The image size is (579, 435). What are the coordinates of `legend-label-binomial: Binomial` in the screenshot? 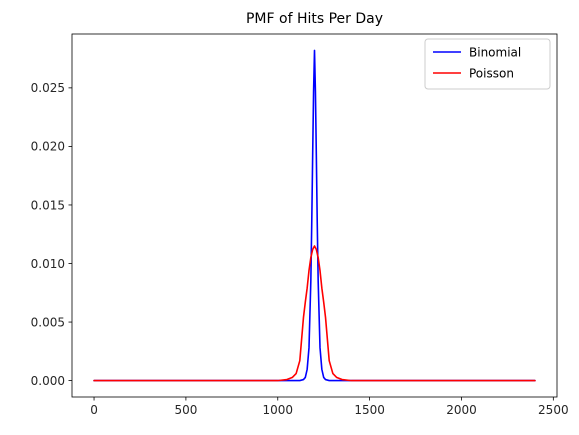 It's located at (495, 52).